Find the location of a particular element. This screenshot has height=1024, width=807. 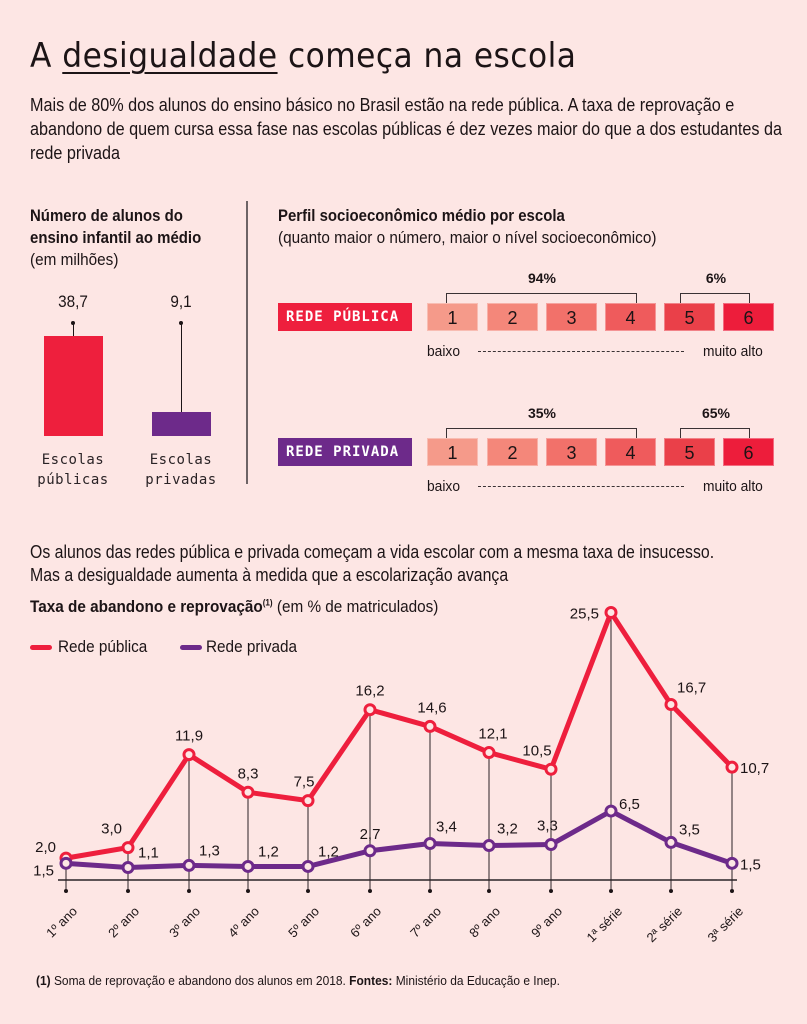

x-tick-label: 2º ano is located at coordinates (123, 922).